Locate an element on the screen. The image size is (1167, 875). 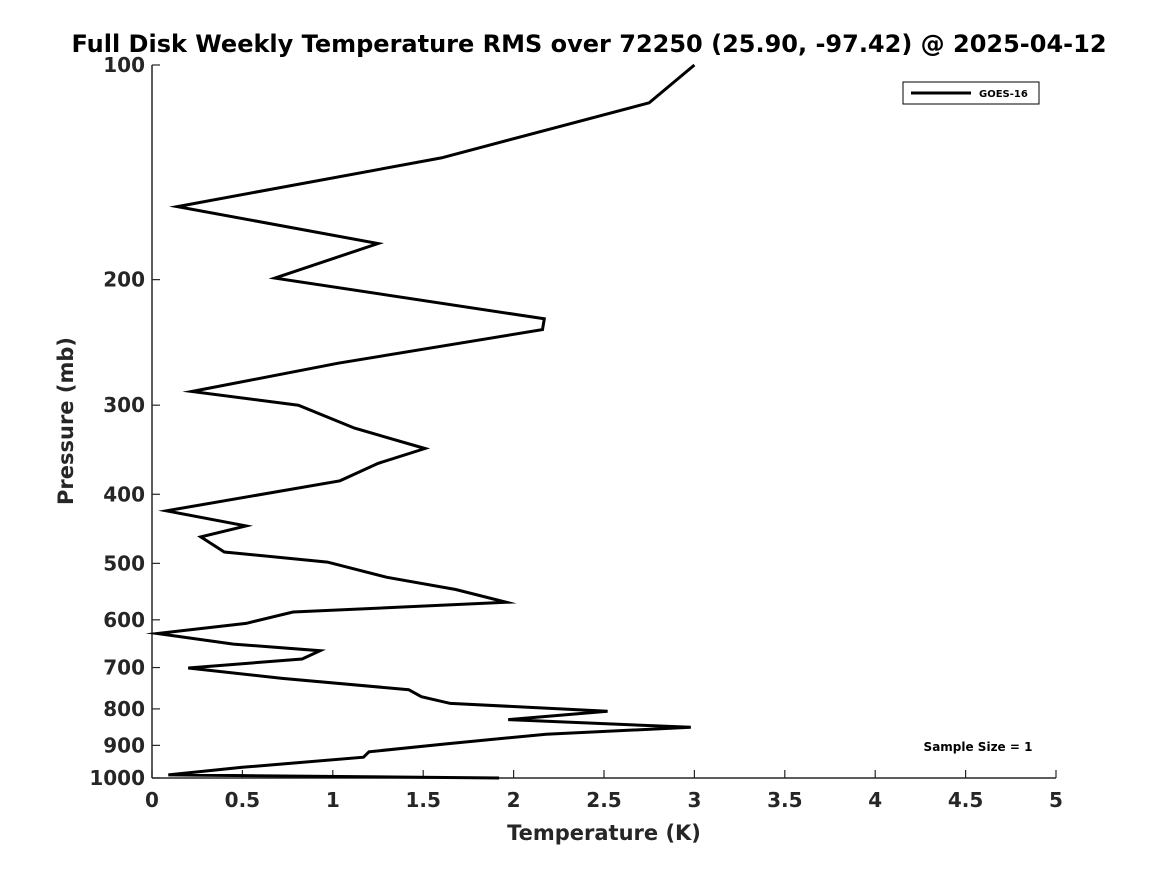
x-tick-label: 0.5 is located at coordinates (242, 800).